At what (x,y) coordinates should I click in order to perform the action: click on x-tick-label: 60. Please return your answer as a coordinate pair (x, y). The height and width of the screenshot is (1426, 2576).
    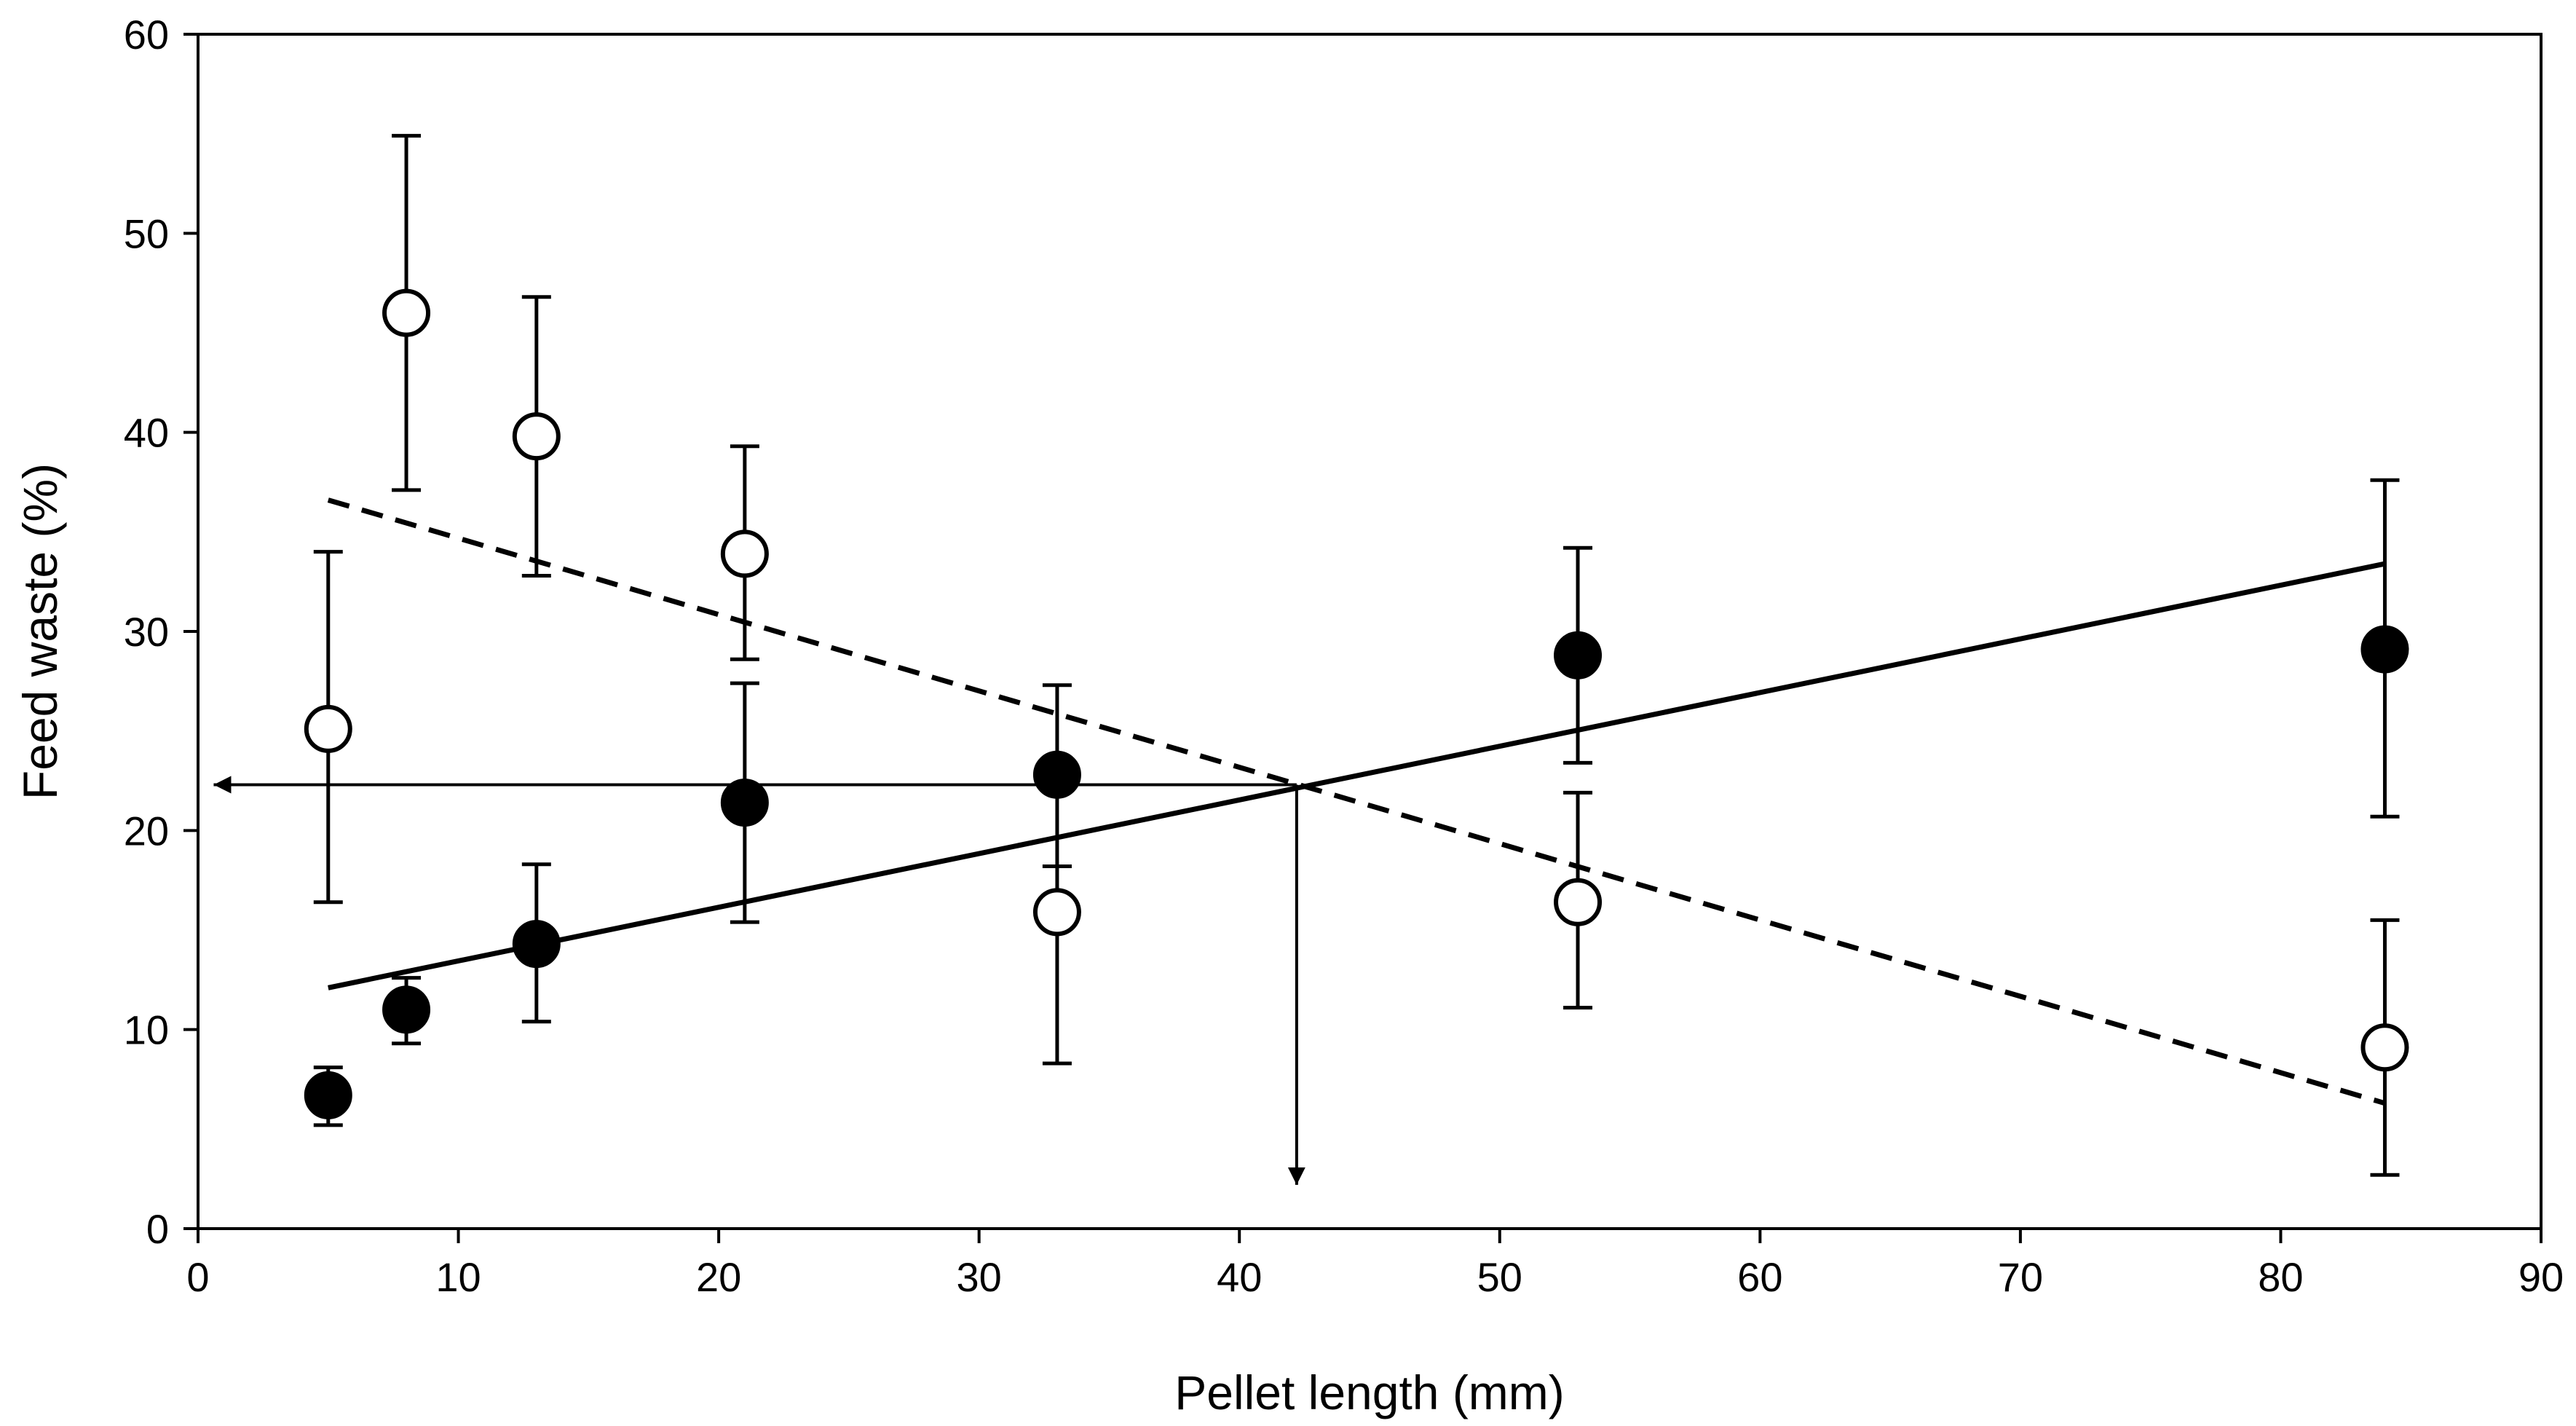
    Looking at the image, I should click on (1760, 1277).